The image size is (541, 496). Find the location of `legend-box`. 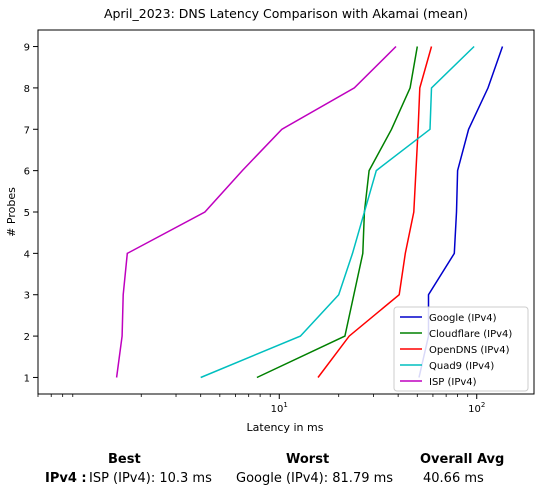

legend-box is located at coordinates (461, 349).